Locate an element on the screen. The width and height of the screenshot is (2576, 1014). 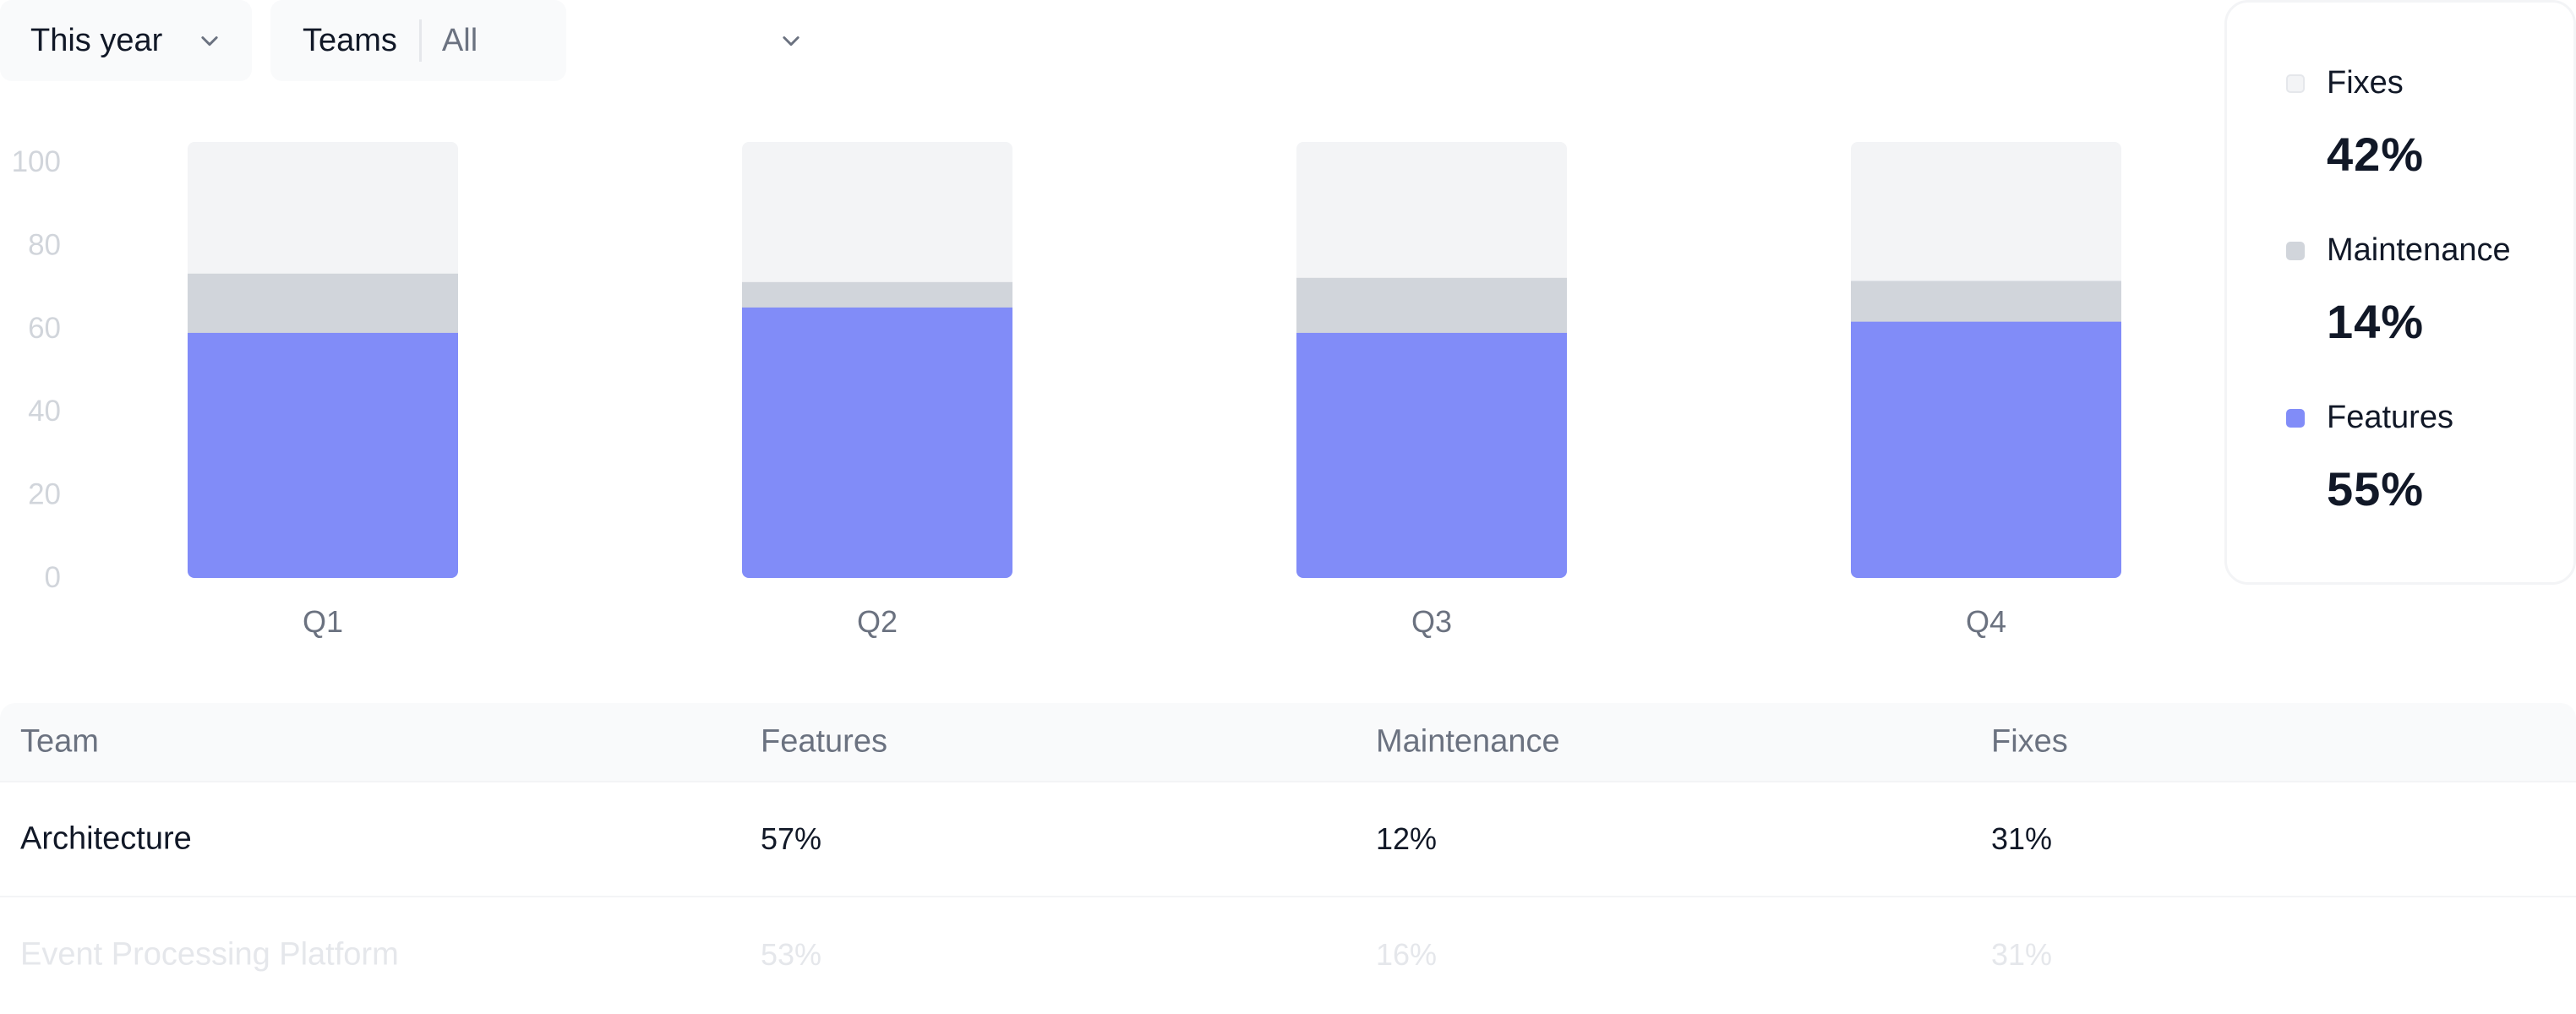
legend-card: Fixes 42% Maintenance 14% Features 55% is located at coordinates (2400, 292).